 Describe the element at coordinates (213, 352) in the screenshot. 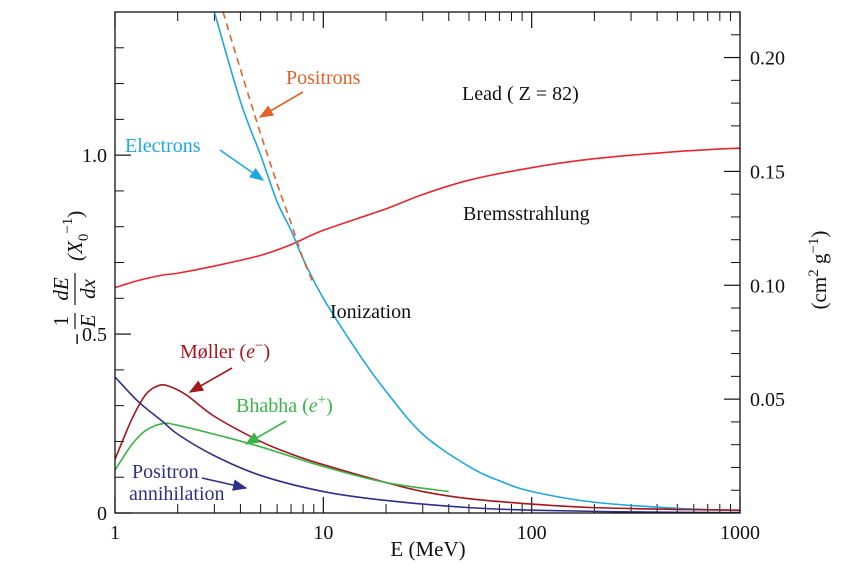

I see `moller-text: Møller (` at that location.